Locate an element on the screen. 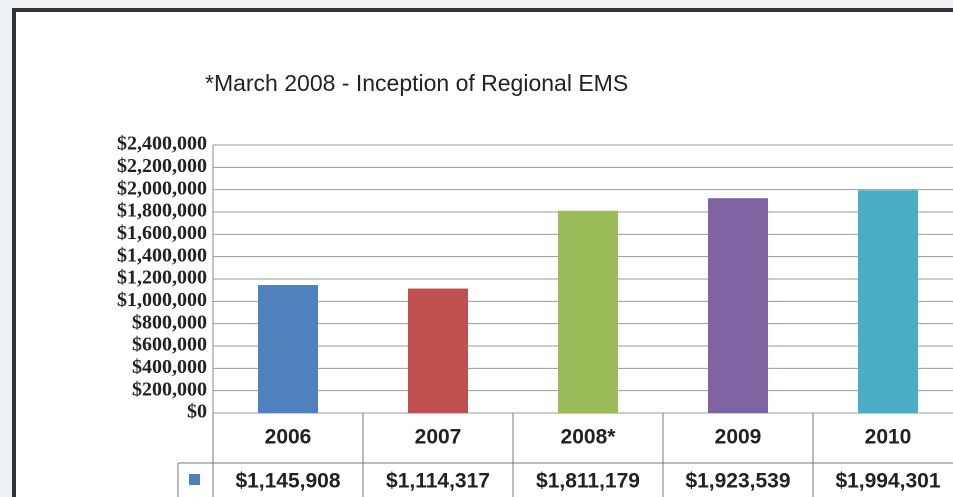 Image resolution: width=953 pixels, height=497 pixels. y-tick-label: $800,000 is located at coordinates (169, 322).